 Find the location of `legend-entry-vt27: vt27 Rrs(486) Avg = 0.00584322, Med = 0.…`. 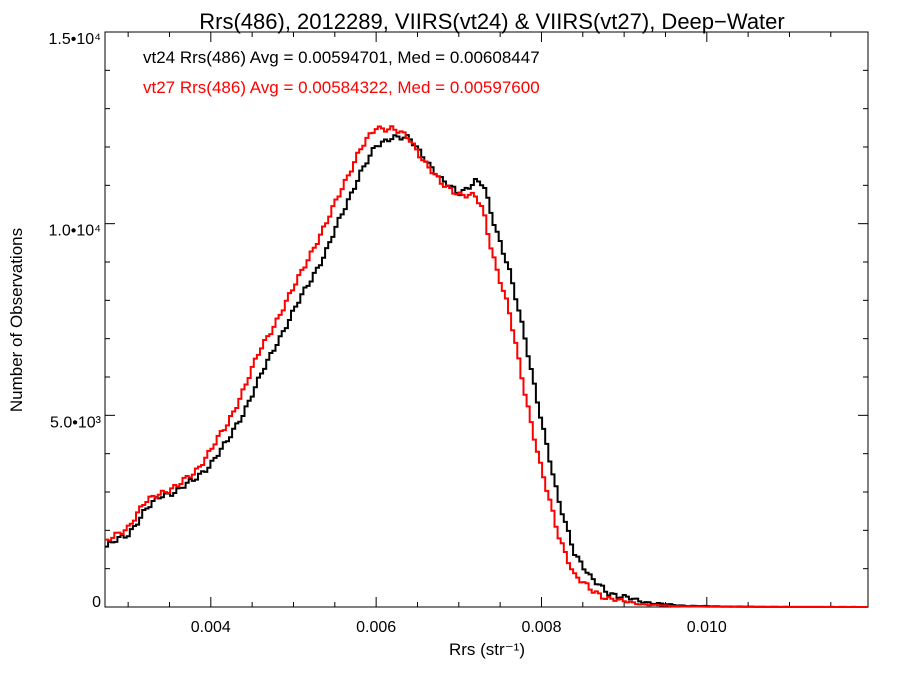

legend-entry-vt27: vt27 Rrs(486) Avg = 0.00584322, Med = 0.… is located at coordinates (341, 87).